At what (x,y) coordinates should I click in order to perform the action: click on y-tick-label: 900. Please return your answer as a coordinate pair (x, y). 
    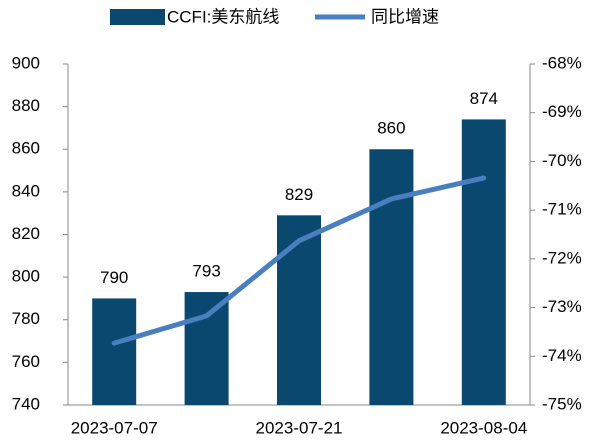
    Looking at the image, I should click on (26, 62).